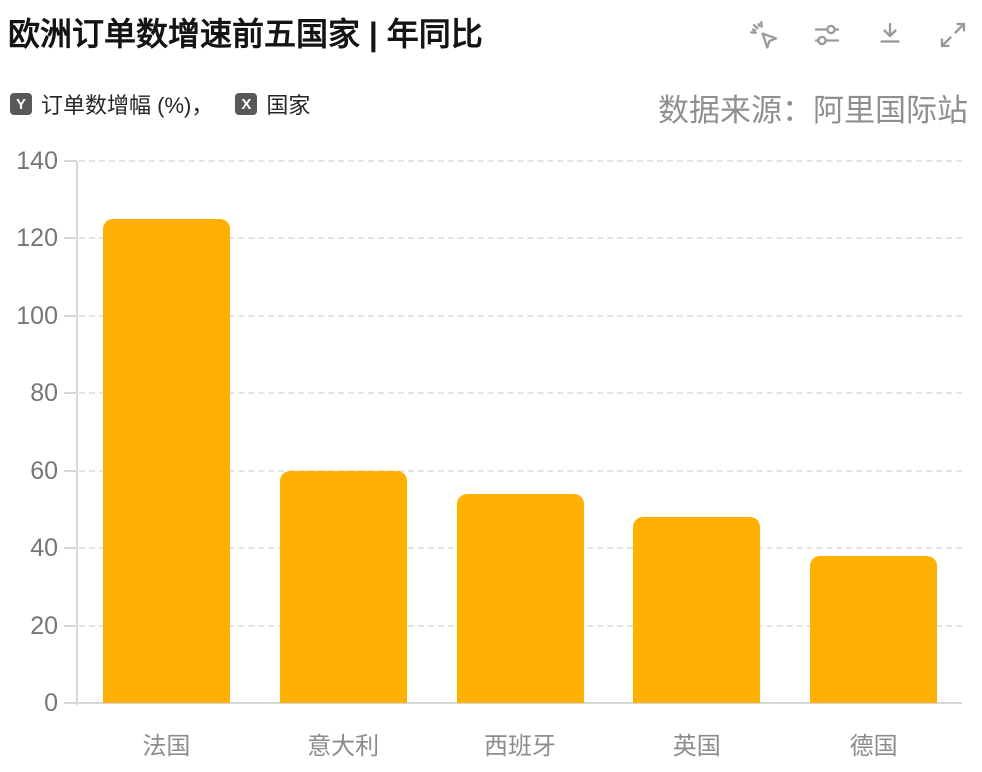  I want to click on y-tick-label: 40, so click(44, 548).